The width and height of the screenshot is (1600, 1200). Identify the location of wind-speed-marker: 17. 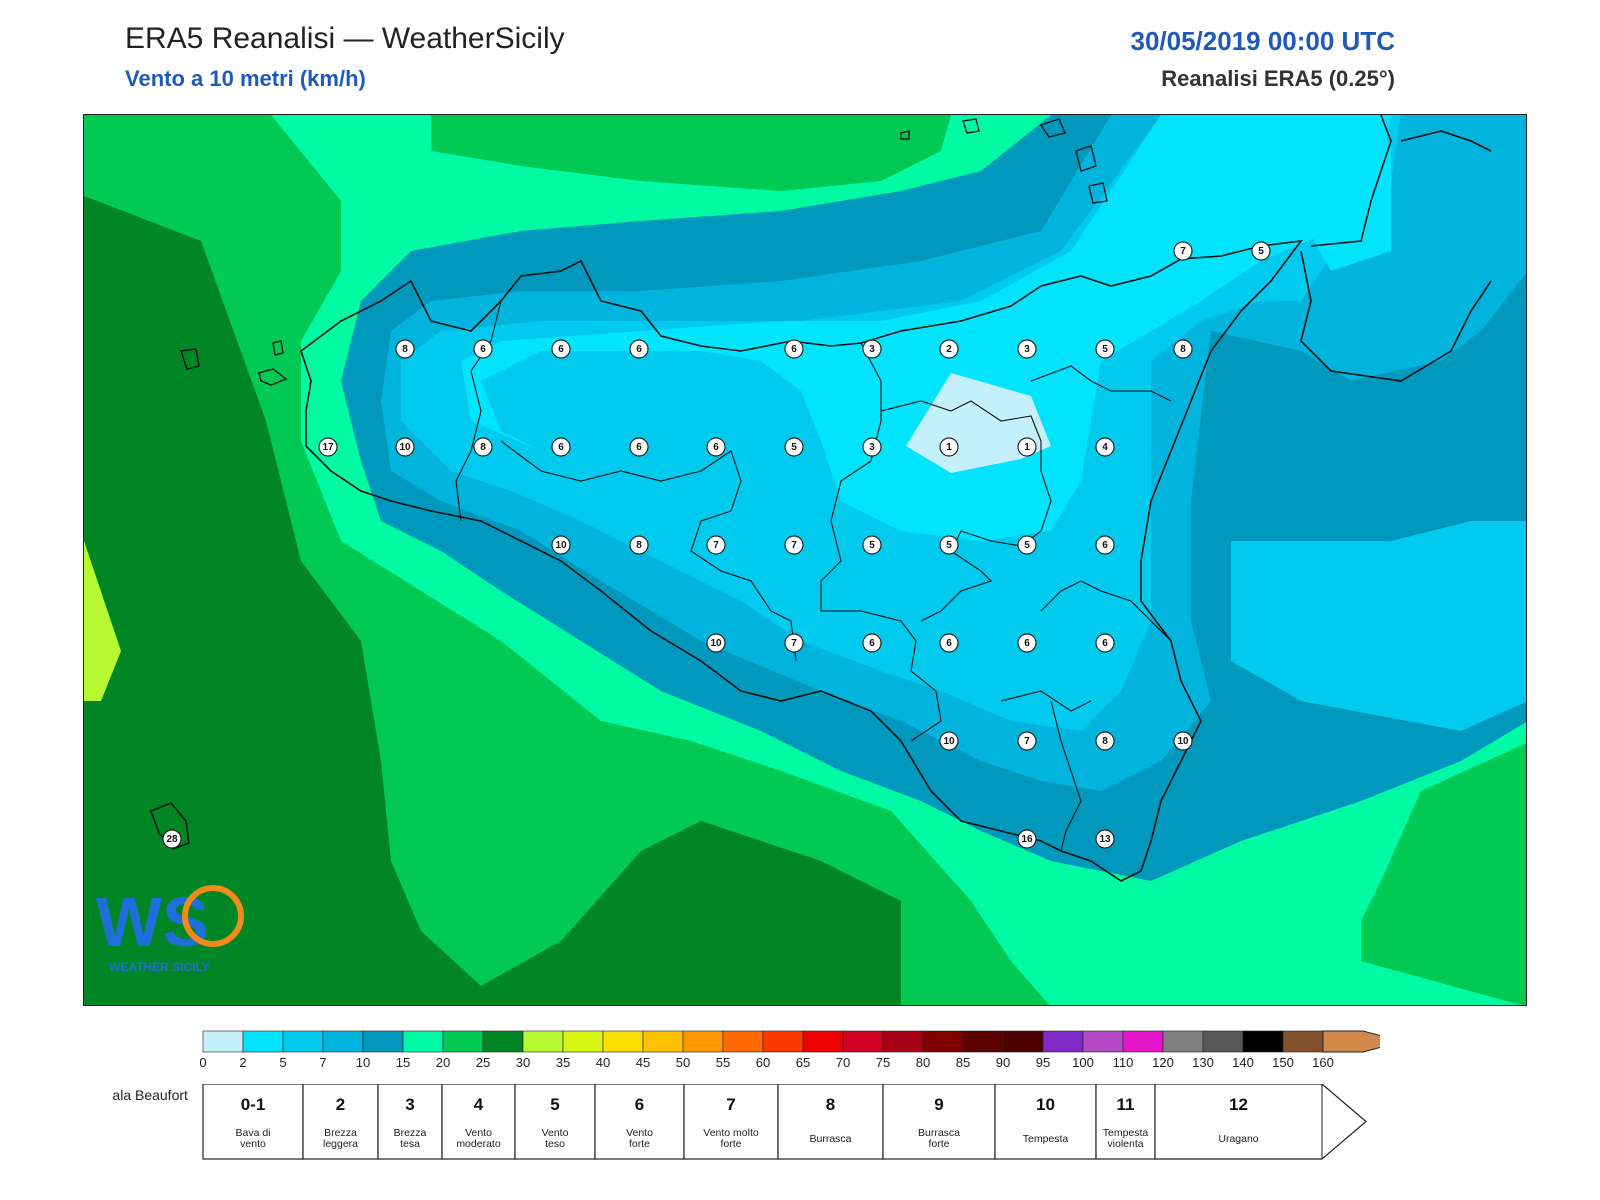
(328, 447).